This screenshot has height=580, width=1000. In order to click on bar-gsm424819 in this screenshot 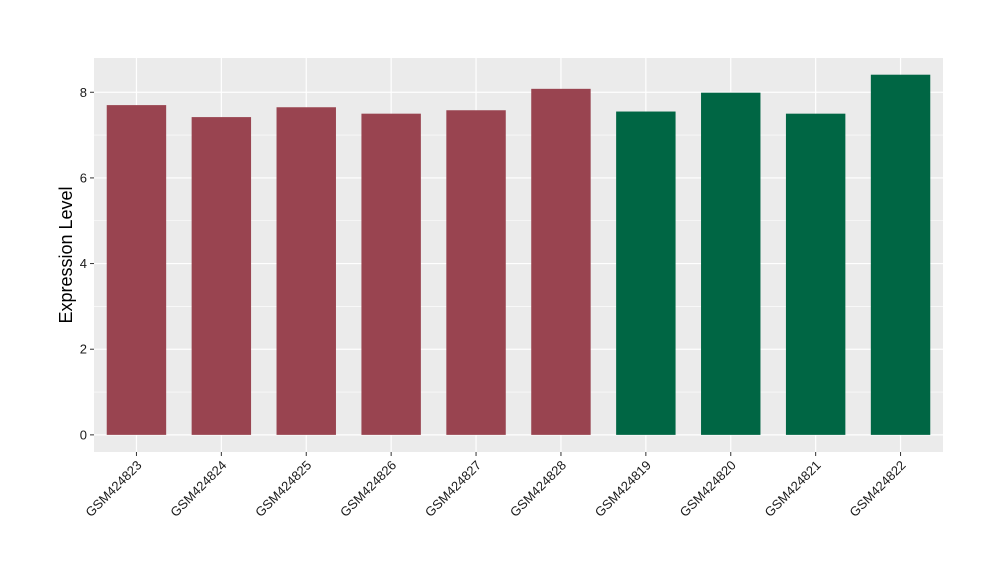, I will do `click(646, 273)`.